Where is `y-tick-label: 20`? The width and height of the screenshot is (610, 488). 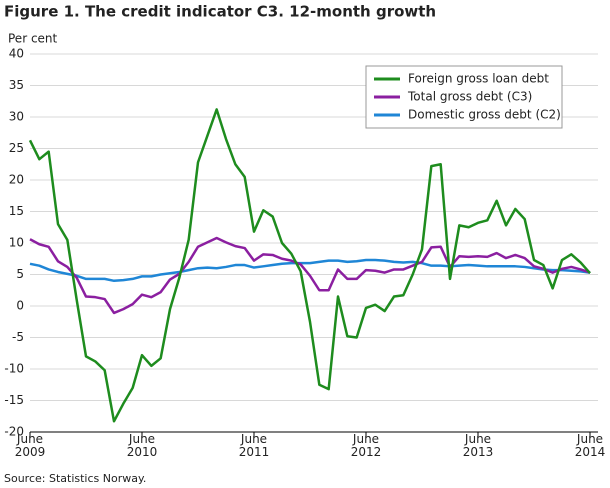 y-tick-label: 20 is located at coordinates (16, 180).